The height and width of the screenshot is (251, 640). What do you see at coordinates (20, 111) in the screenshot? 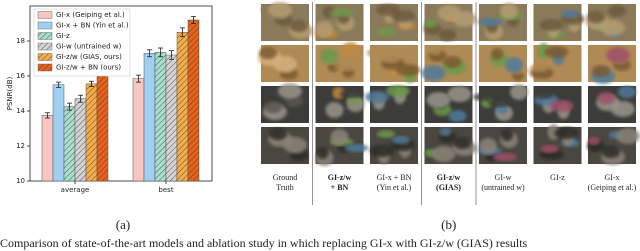
I see `y-tick-label: 14` at bounding box center [20, 111].